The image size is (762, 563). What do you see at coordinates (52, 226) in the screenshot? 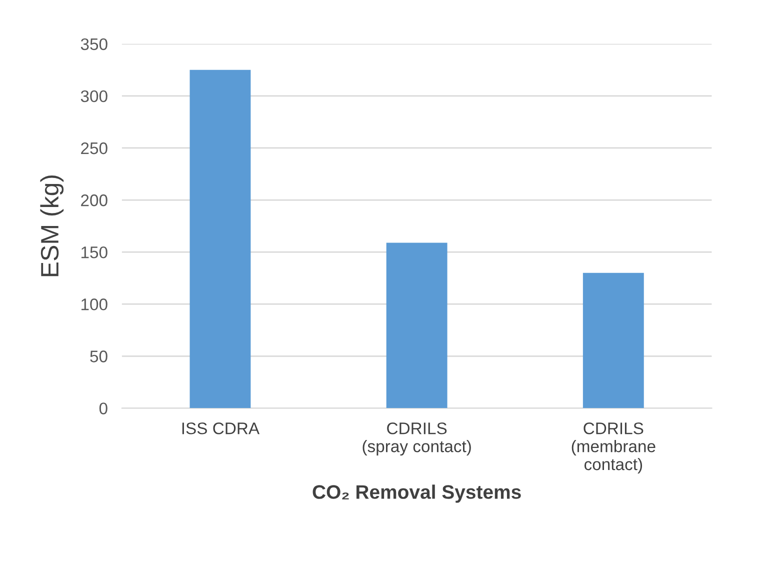
I see `y-axis-title: ESM (kg)` at bounding box center [52, 226].